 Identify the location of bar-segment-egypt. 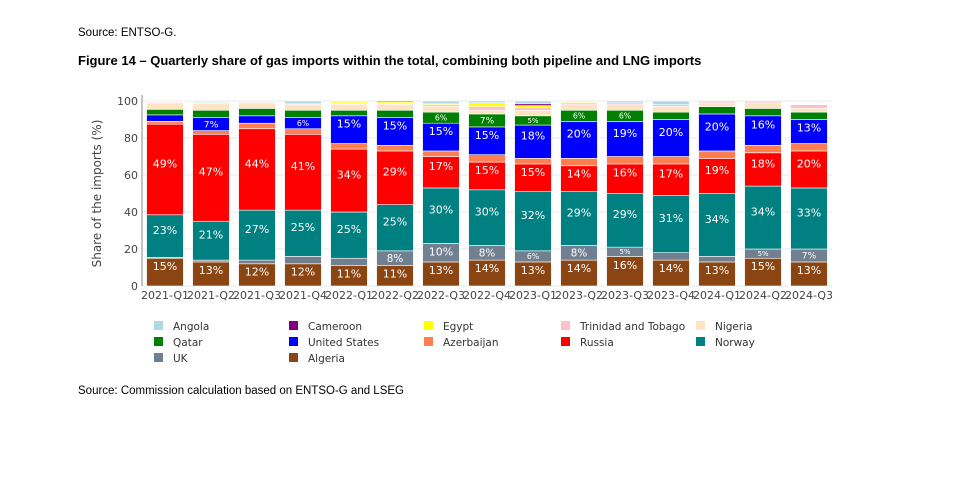
(165, 101).